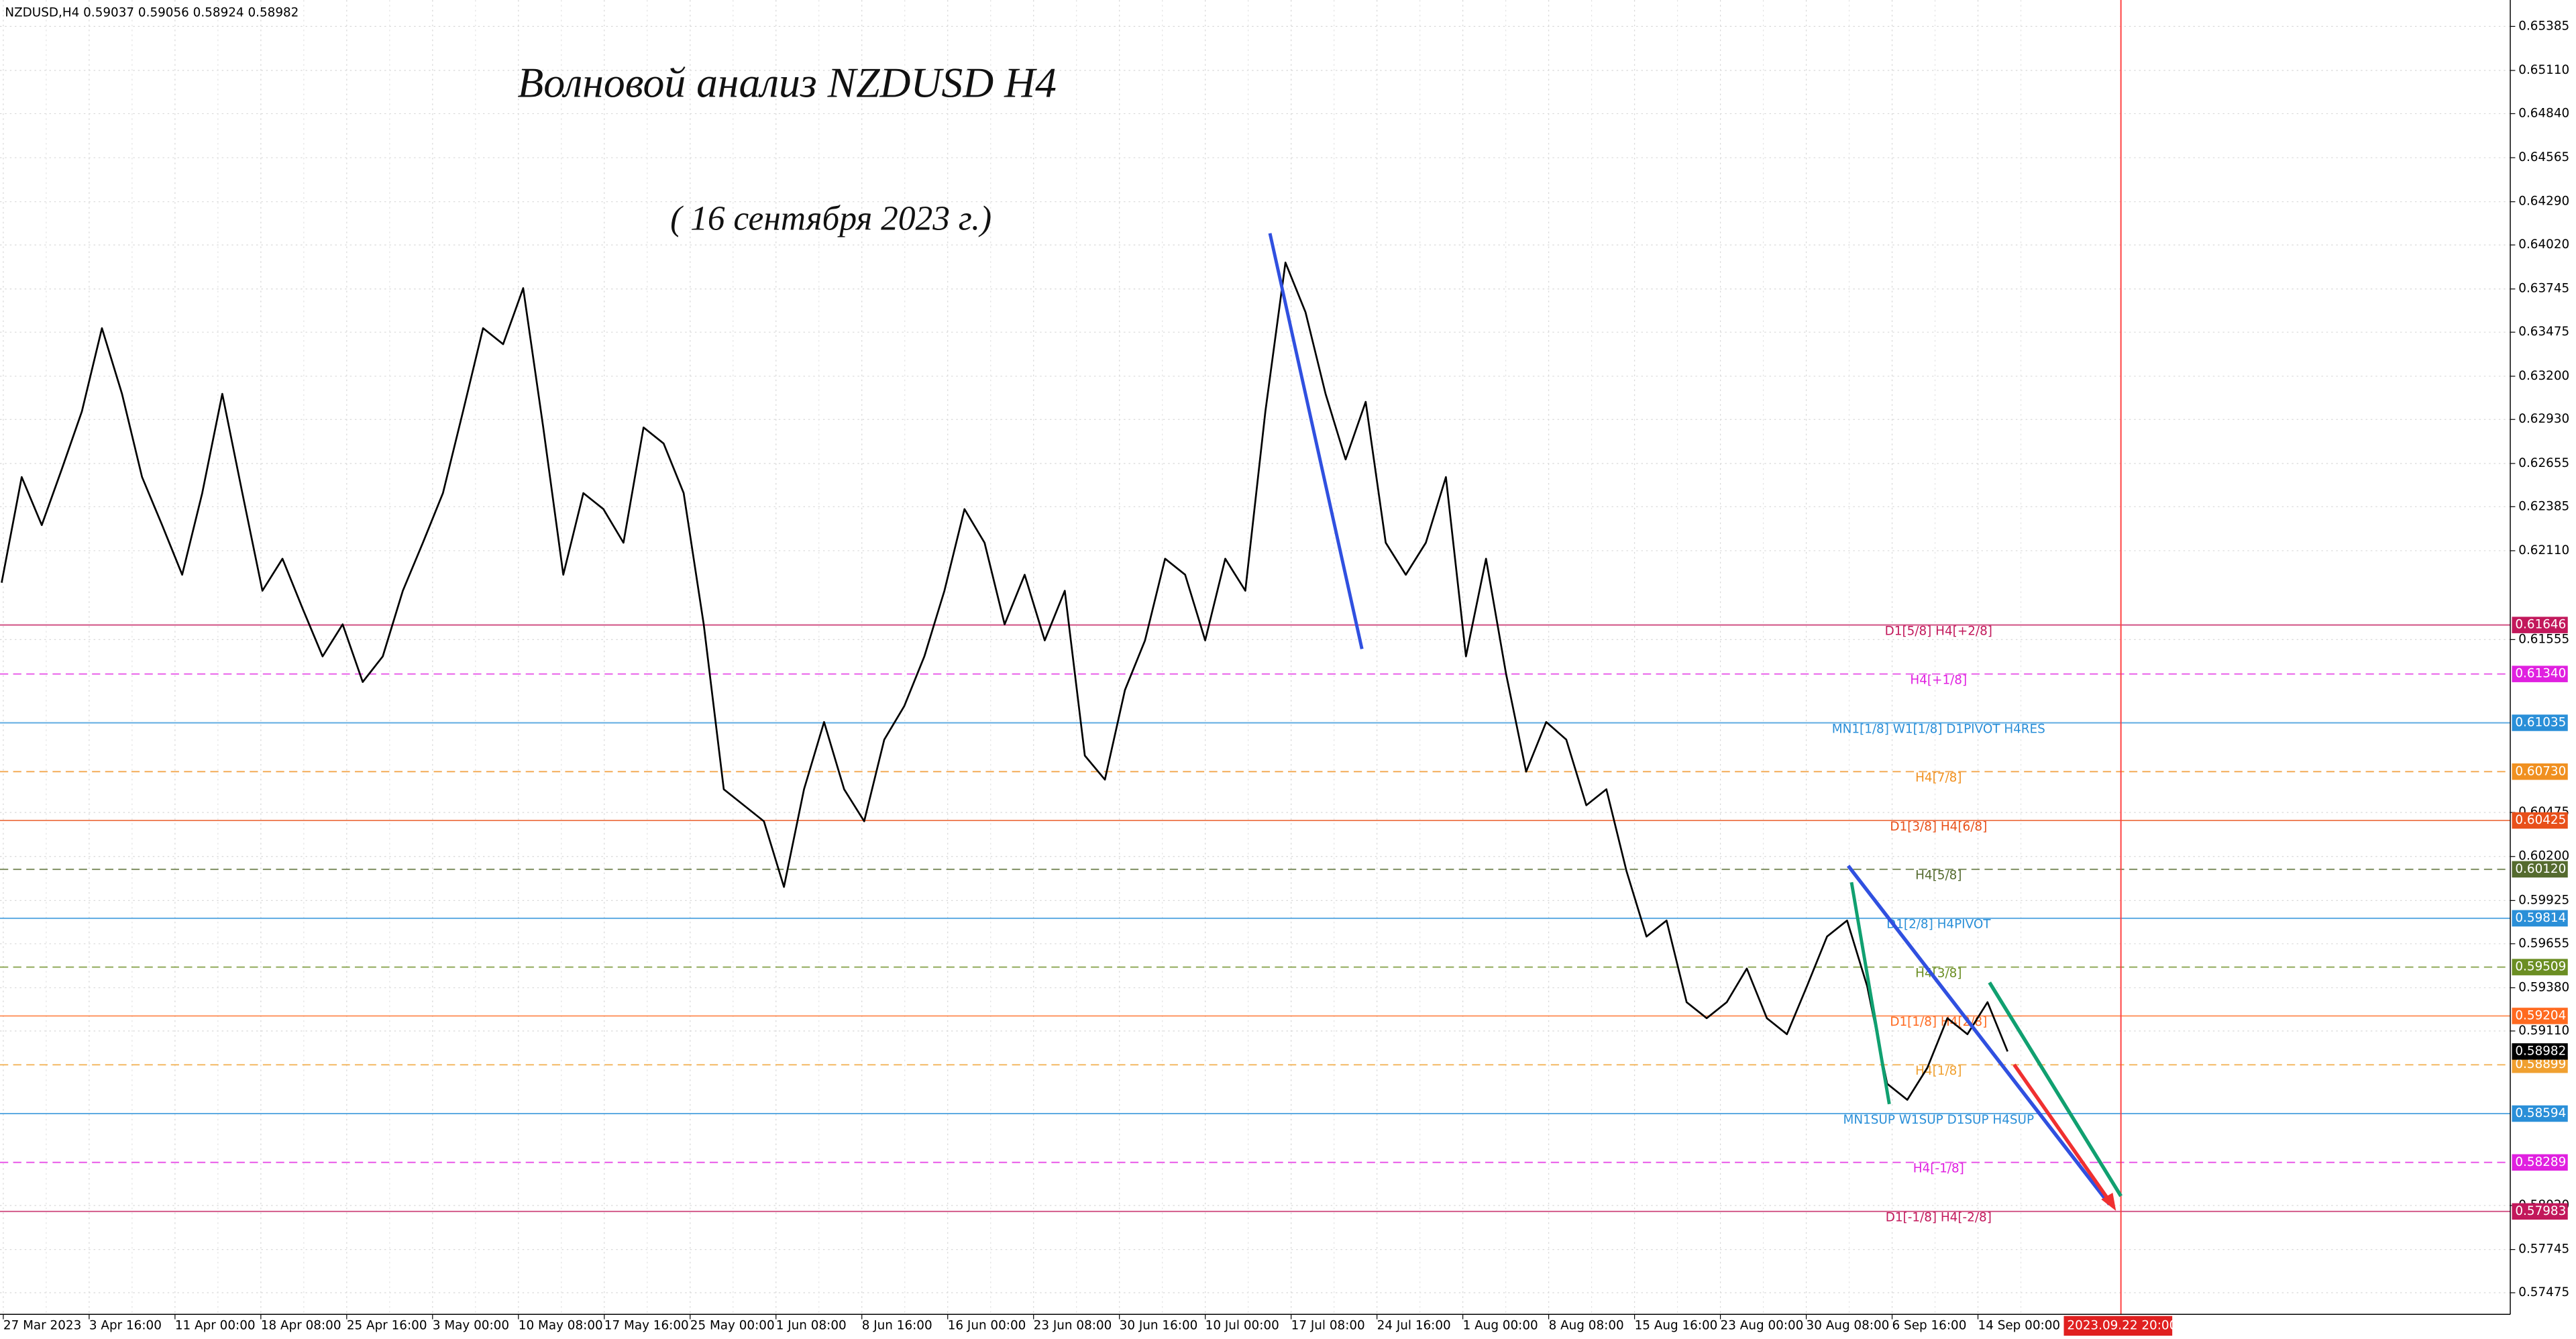 The width and height of the screenshot is (2576, 1339). Describe the element at coordinates (42, 1325) in the screenshot. I see `x-tick-label: 27 Mar 2023` at that location.